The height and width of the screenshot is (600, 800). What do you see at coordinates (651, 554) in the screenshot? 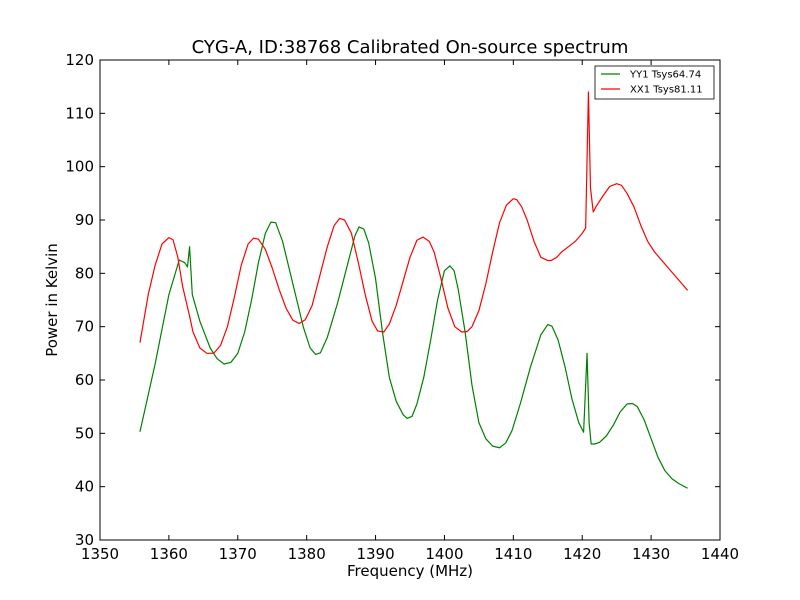
I see `x-tick-label: 1430` at bounding box center [651, 554].